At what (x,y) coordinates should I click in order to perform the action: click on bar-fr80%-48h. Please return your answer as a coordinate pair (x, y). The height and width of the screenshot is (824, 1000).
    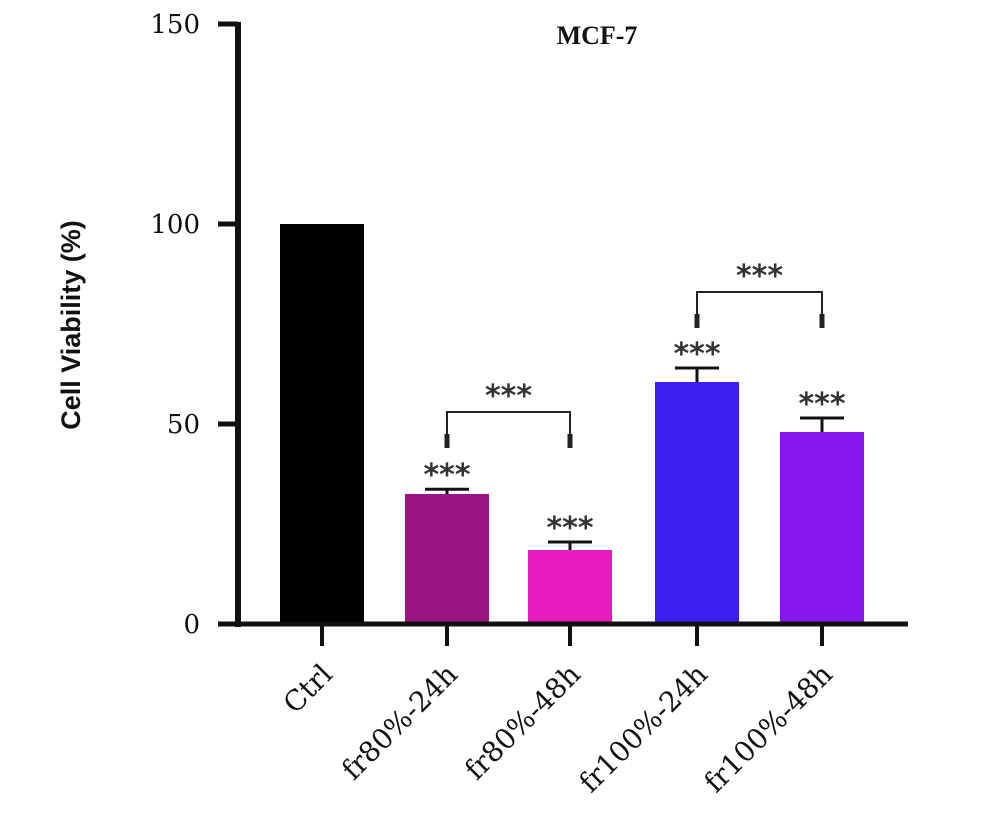
    Looking at the image, I should click on (570, 587).